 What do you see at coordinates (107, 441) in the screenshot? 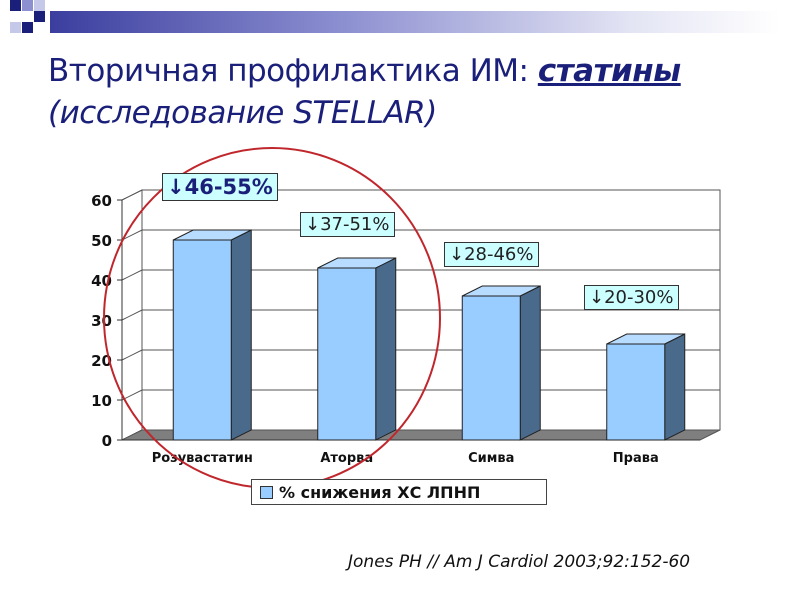
I see `y-tick-label: 0` at bounding box center [107, 441].